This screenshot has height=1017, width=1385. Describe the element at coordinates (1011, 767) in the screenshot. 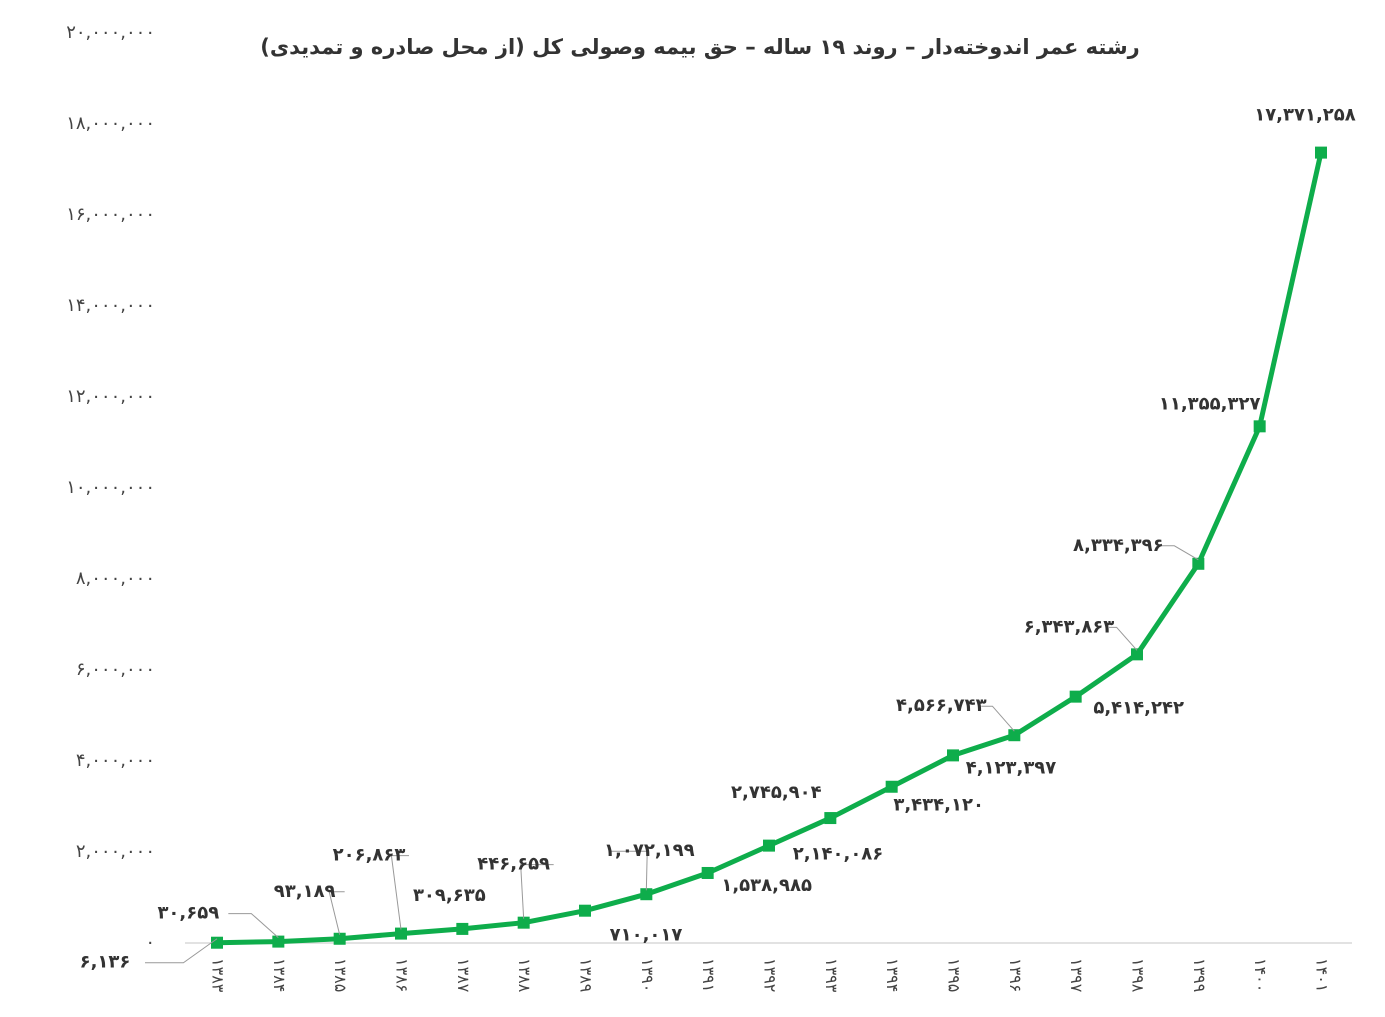

I see `data-label: ۴,۱۲۳,۳۹۷` at that location.